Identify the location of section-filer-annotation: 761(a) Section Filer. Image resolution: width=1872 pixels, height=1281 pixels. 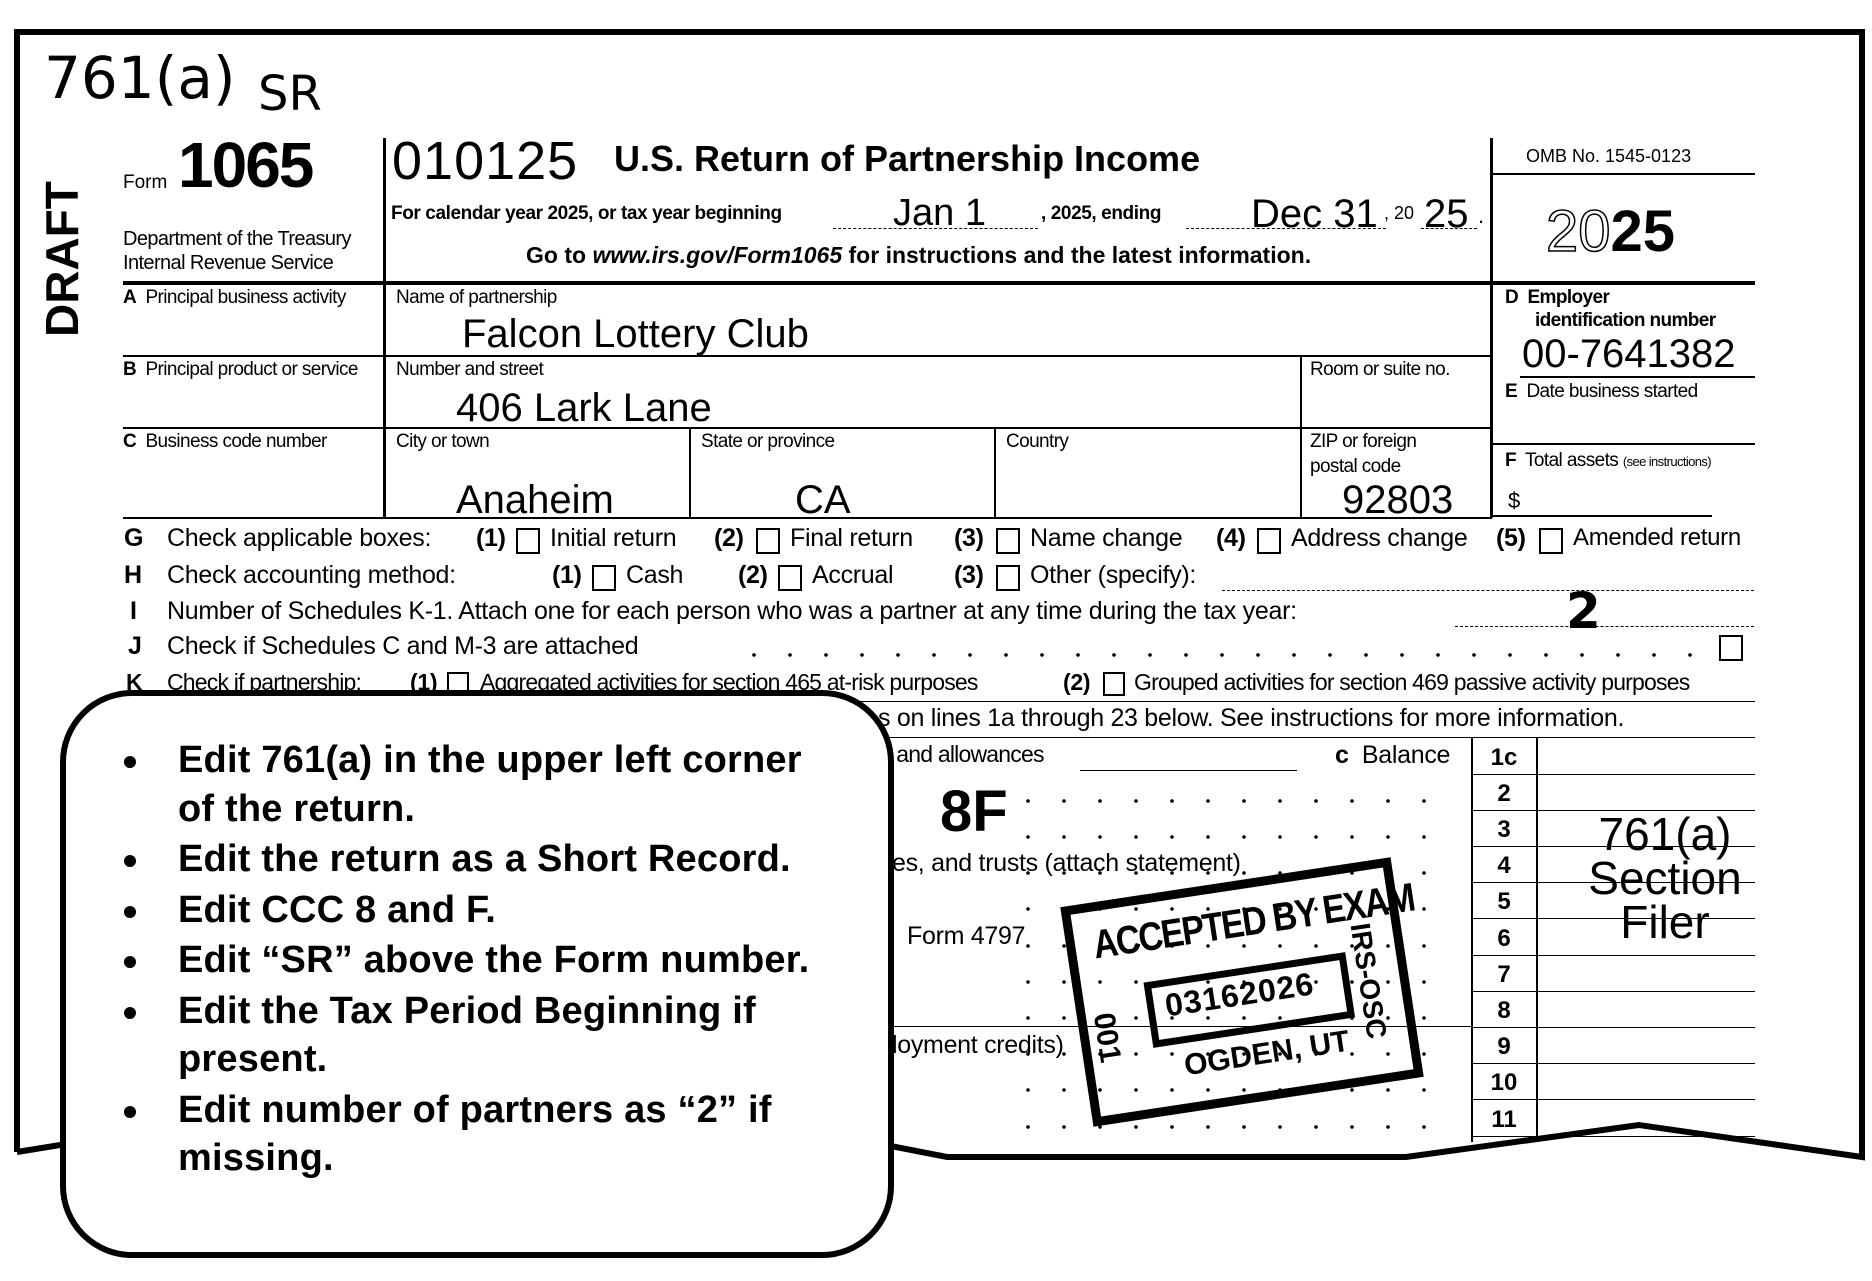
(1665, 878).